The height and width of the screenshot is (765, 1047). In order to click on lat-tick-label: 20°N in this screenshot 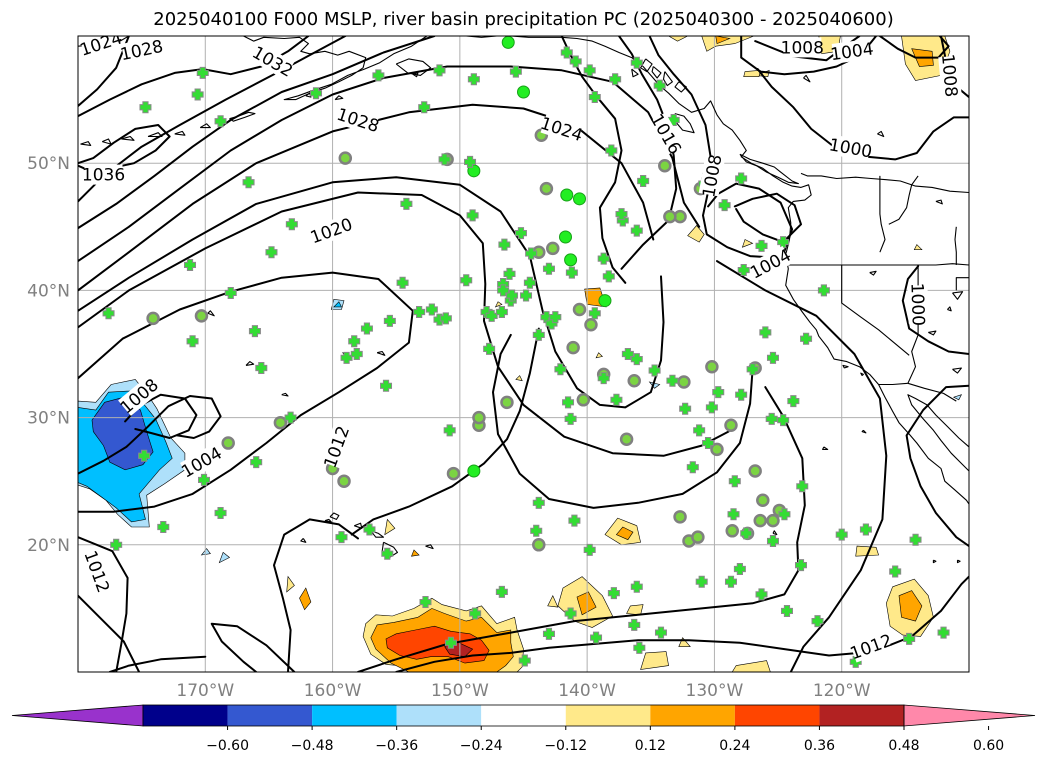, I will do `click(48, 546)`.